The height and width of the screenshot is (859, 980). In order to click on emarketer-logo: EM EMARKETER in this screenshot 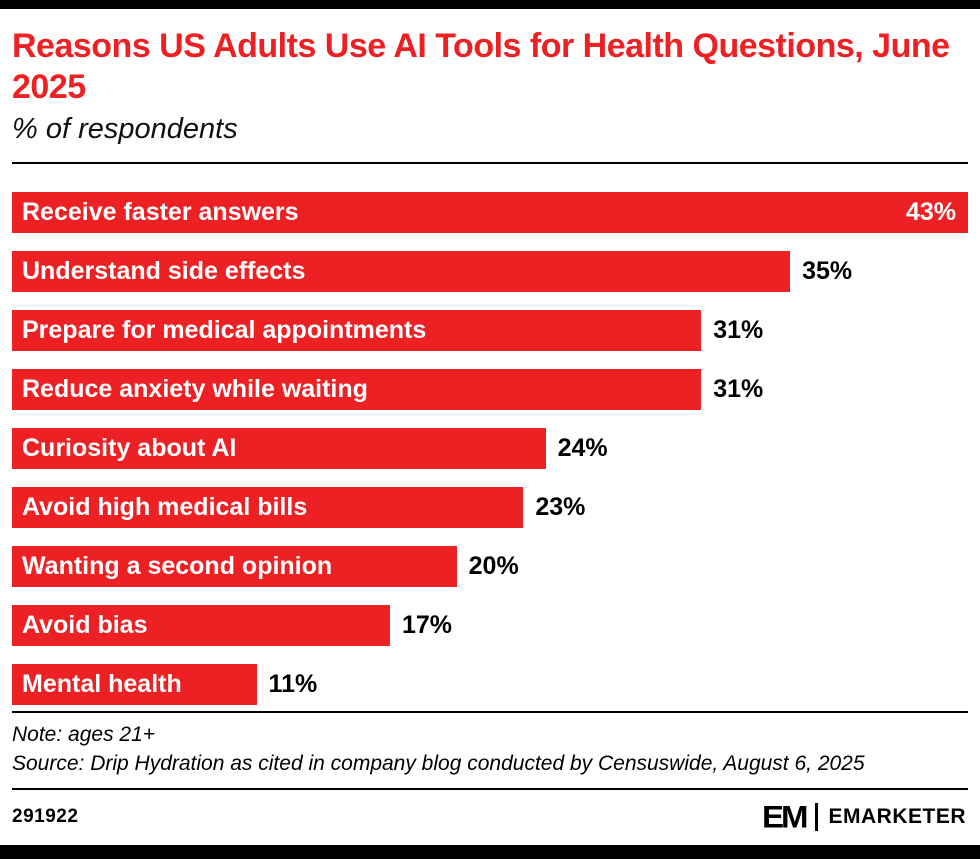, I will do `click(864, 816)`.